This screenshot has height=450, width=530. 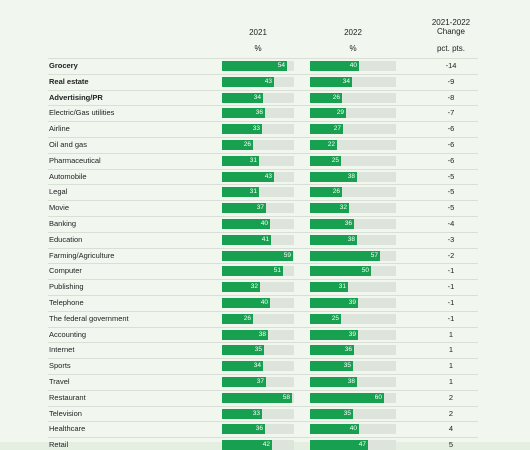 I want to click on header-2022-unit: %, so click(x=353, y=48).